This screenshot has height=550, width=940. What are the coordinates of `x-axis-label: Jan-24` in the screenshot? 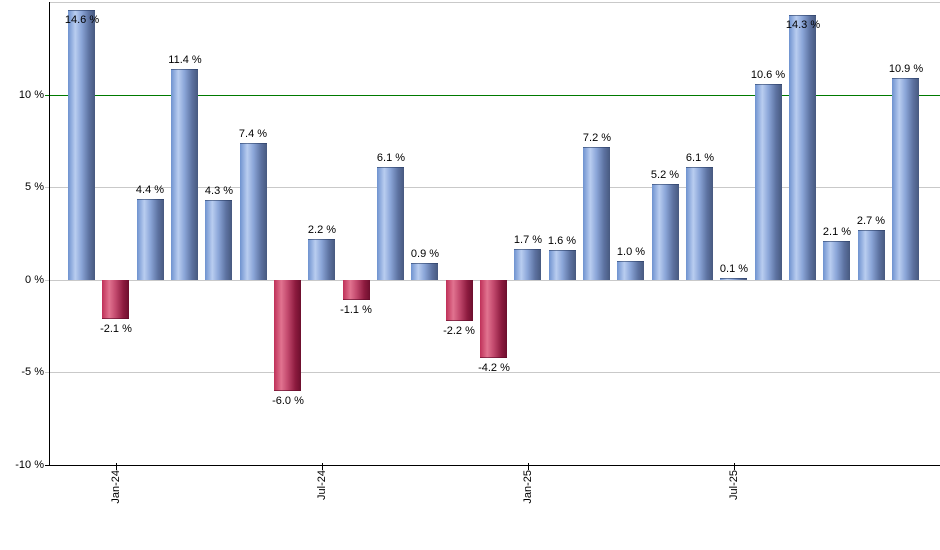 It's located at (116, 487).